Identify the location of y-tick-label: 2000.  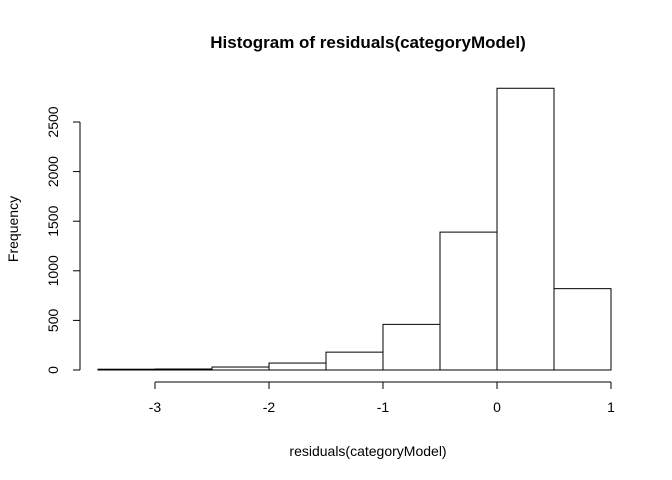
(53, 171).